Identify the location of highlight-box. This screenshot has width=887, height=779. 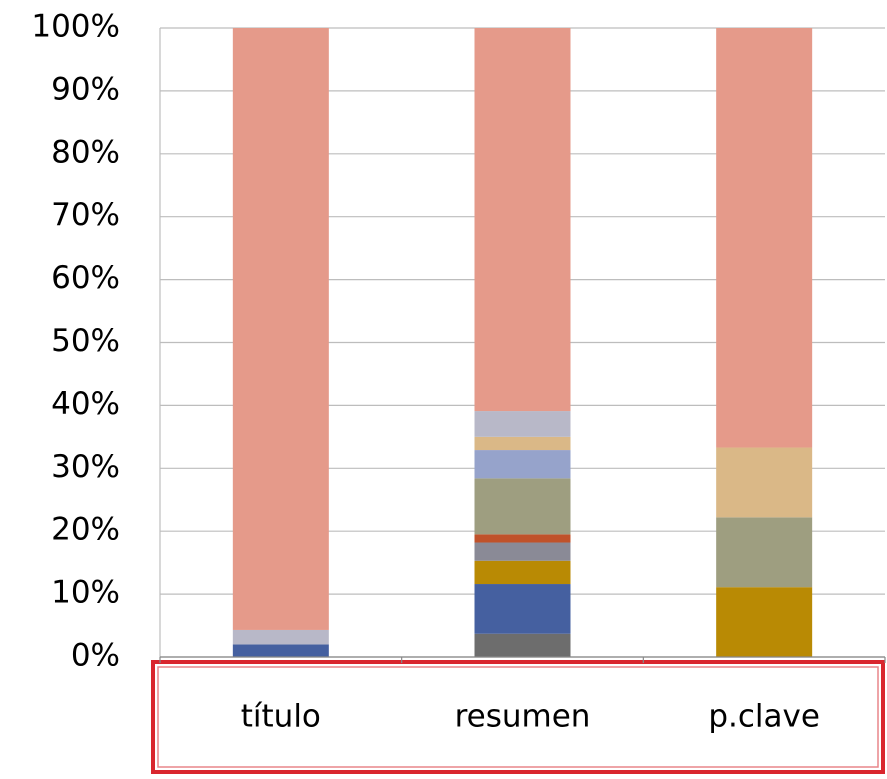
(518, 717).